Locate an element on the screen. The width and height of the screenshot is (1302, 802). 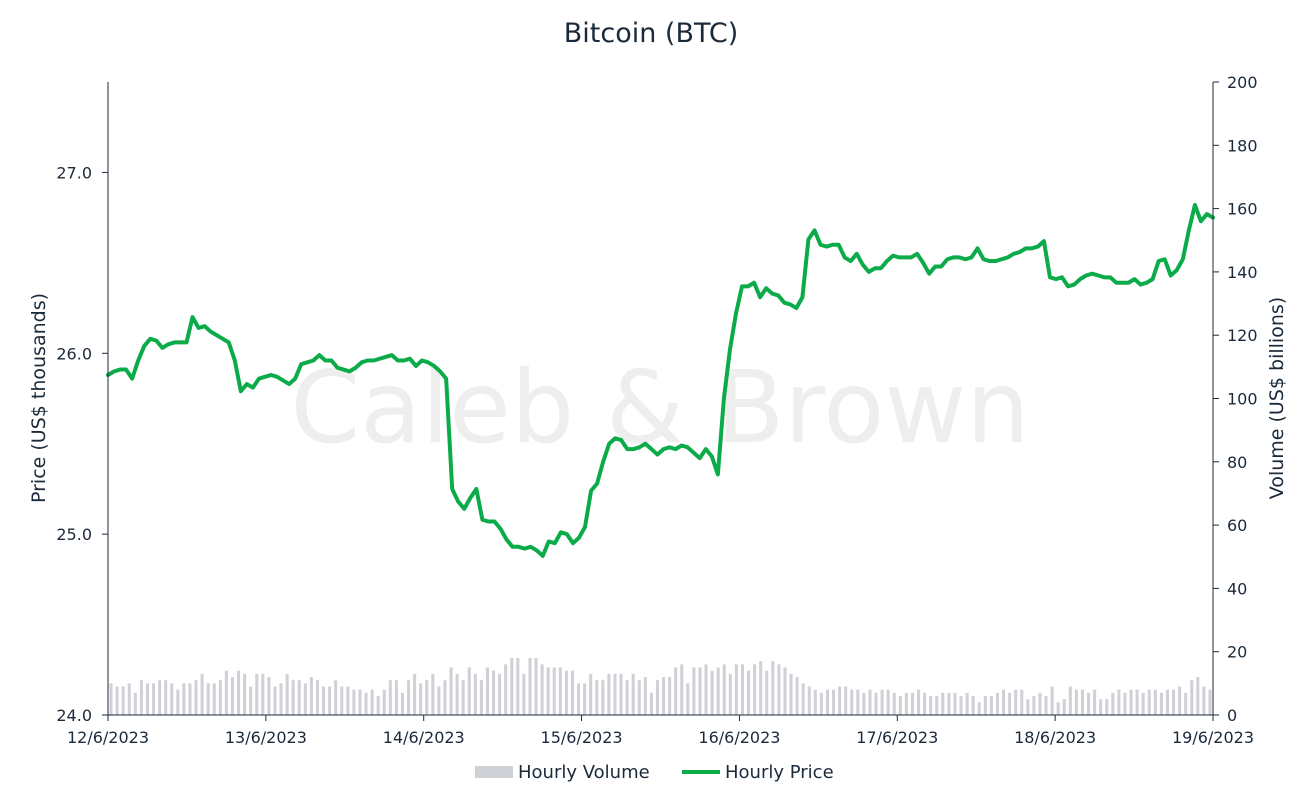
x-tick-label: 13/6/2023 is located at coordinates (266, 737).